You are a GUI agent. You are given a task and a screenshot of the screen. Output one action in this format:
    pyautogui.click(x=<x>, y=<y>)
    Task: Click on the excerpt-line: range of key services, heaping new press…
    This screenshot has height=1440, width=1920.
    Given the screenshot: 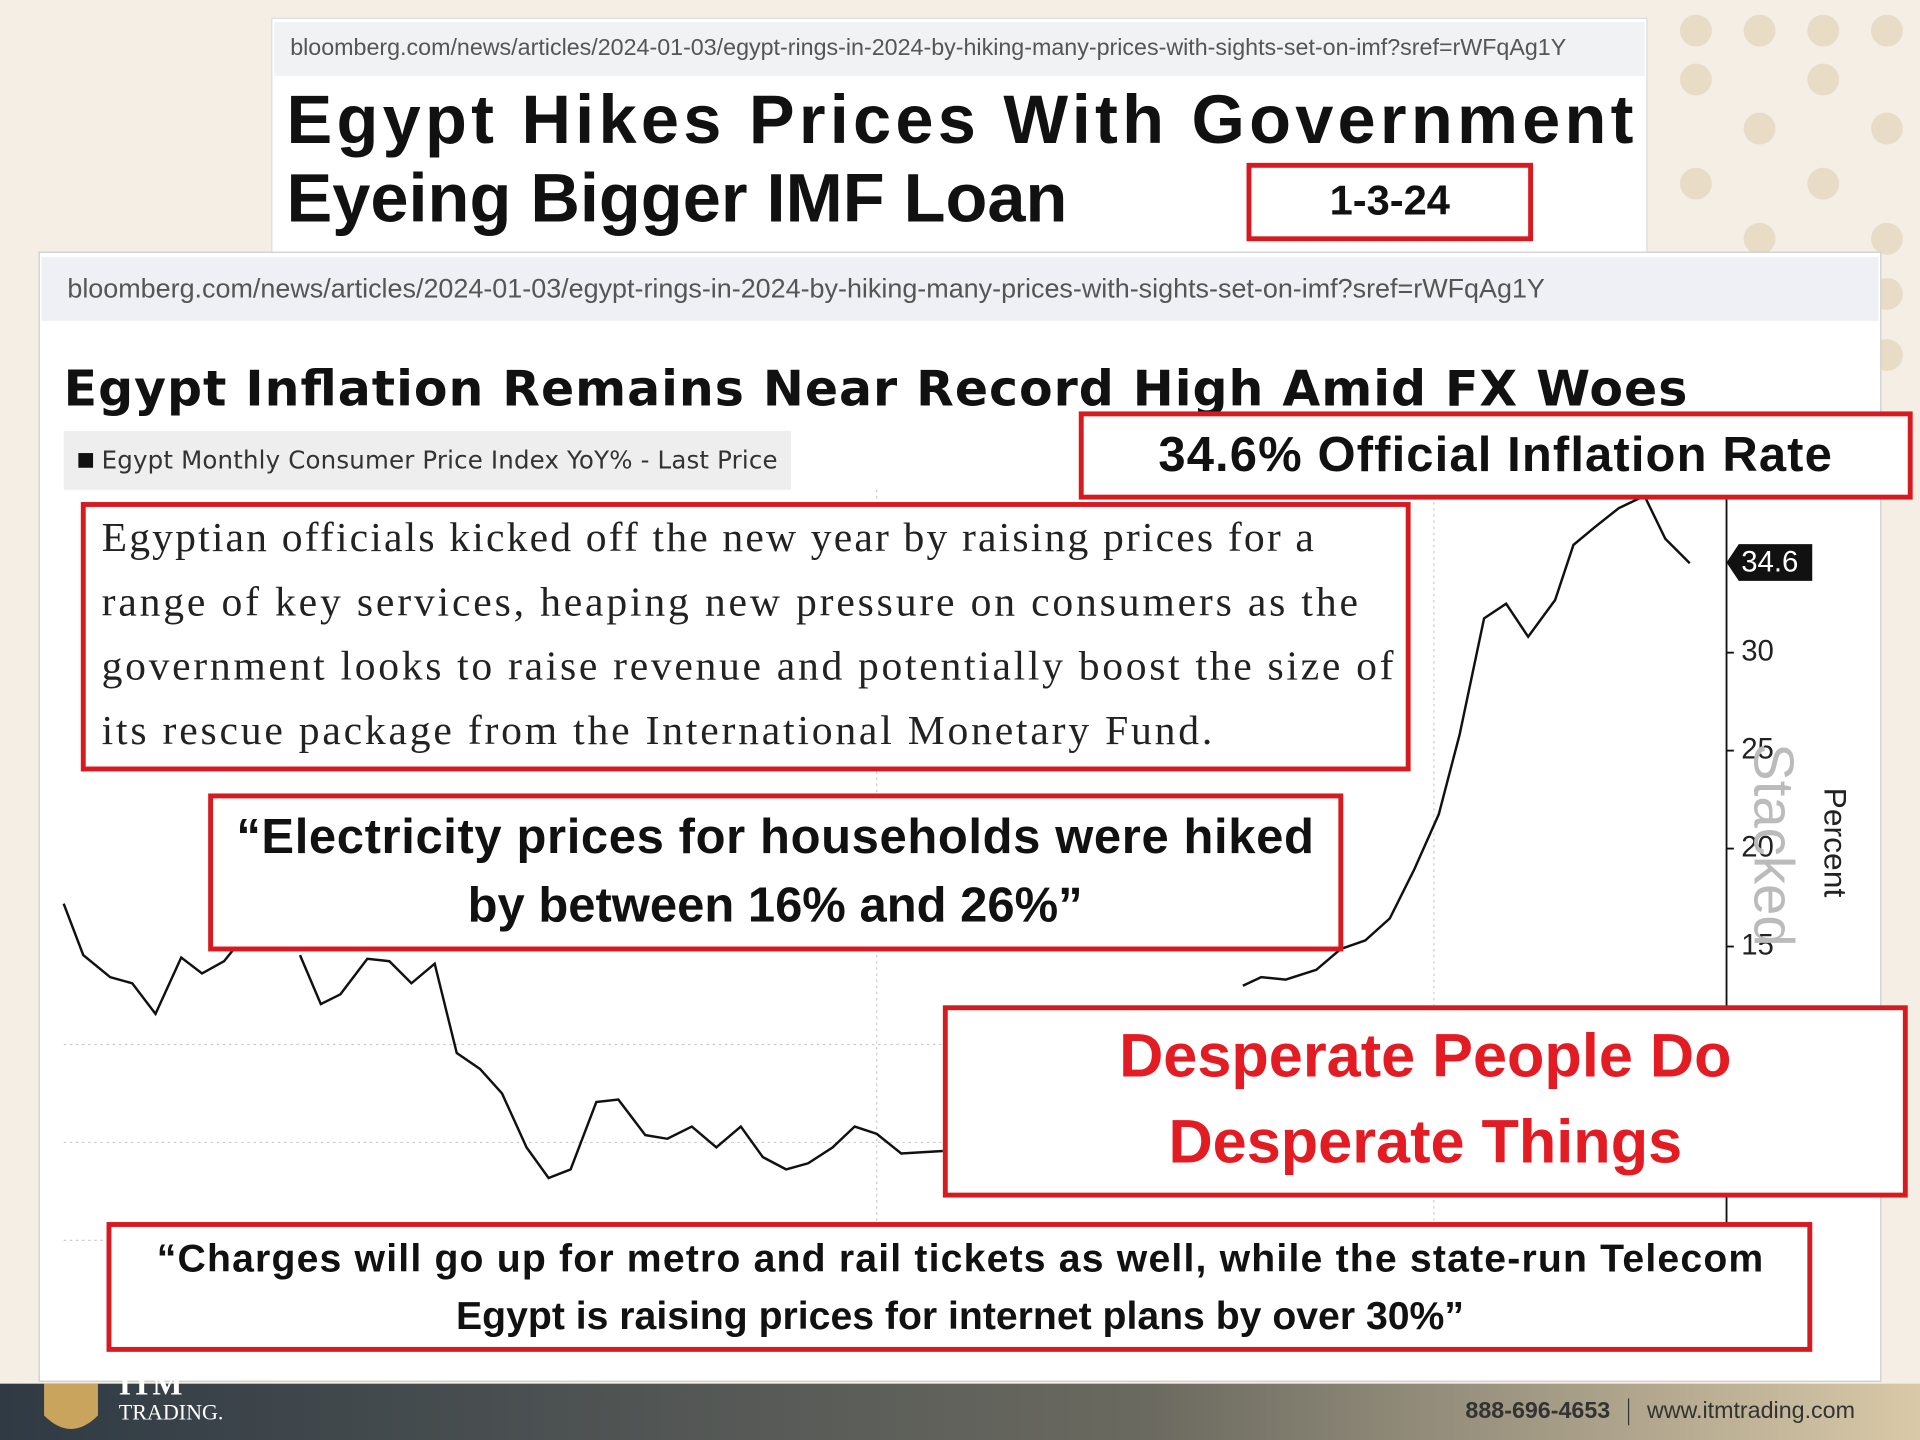 What is the action you would take?
    pyautogui.click(x=730, y=603)
    